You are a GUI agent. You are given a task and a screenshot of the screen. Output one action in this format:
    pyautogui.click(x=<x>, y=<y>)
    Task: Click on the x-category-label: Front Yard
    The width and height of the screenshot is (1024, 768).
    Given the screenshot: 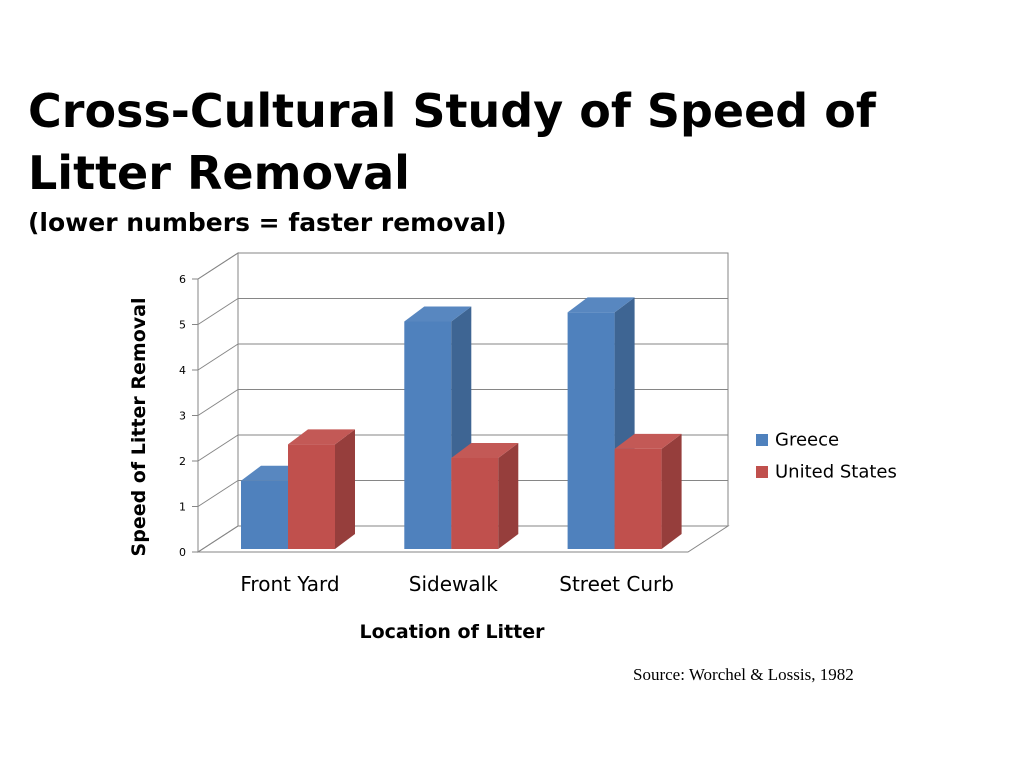 What is the action you would take?
    pyautogui.click(x=289, y=584)
    